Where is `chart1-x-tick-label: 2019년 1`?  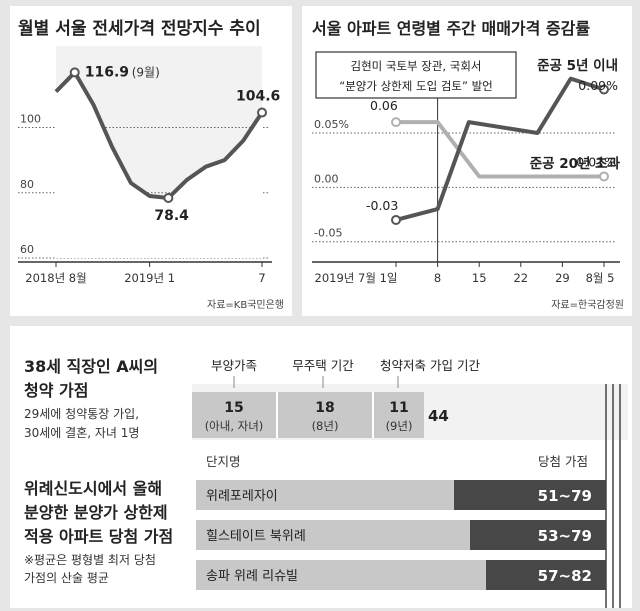
chart1-x-tick-label: 2019년 1 is located at coordinates (149, 278).